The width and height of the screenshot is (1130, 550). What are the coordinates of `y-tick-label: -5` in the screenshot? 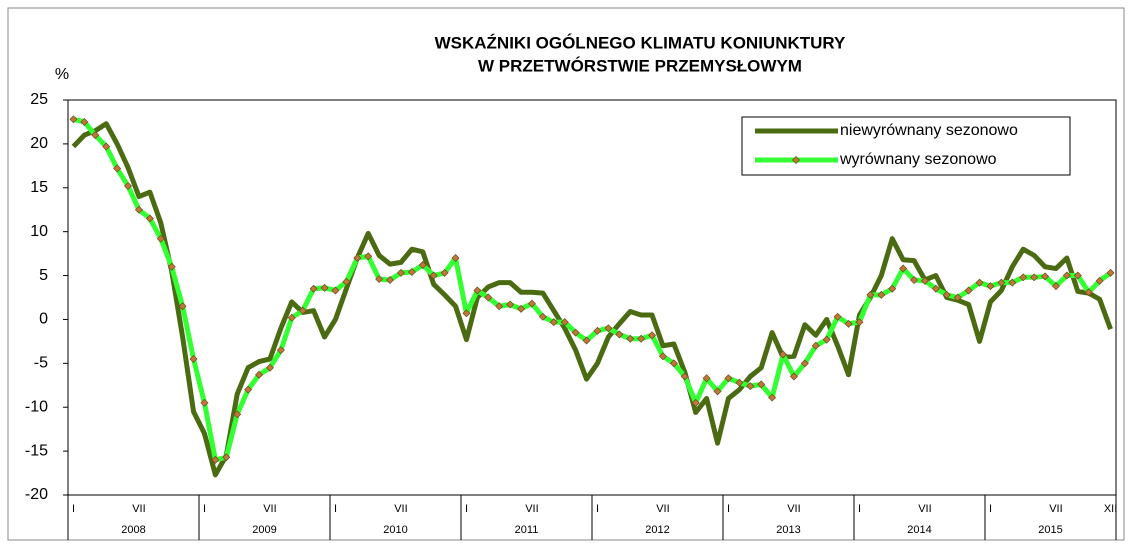 It's located at (41, 363).